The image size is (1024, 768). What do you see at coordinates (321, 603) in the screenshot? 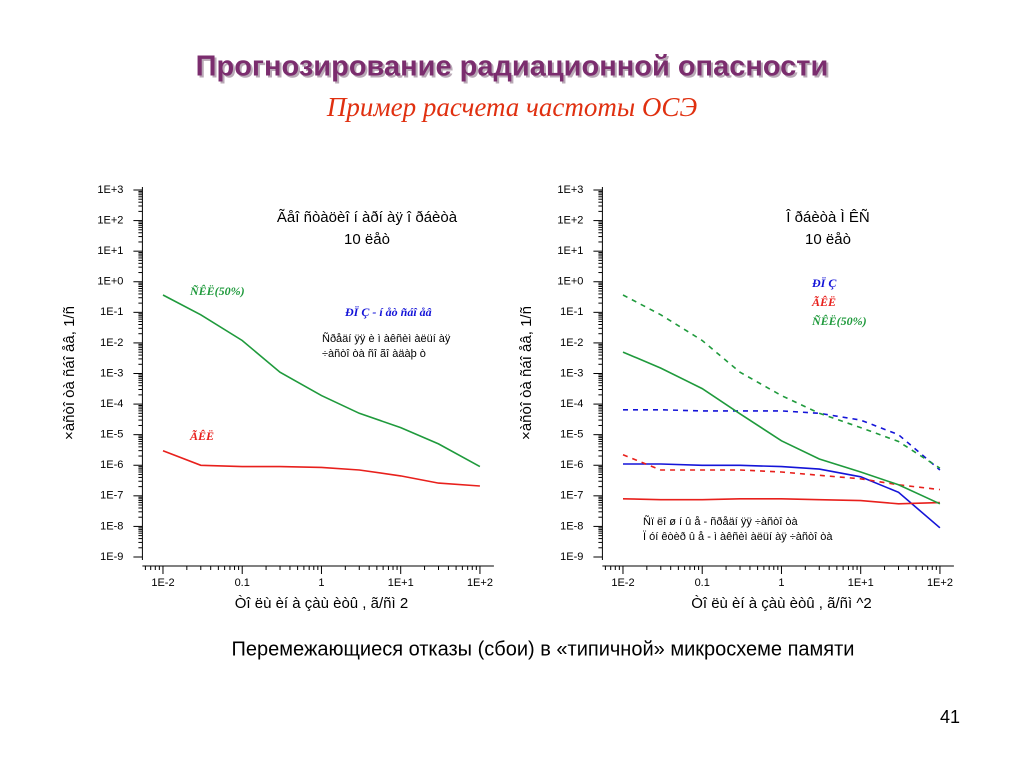
I see `x-axis-label: Òî ëù èí à çàù èòû , ã/ñì 2` at bounding box center [321, 603].